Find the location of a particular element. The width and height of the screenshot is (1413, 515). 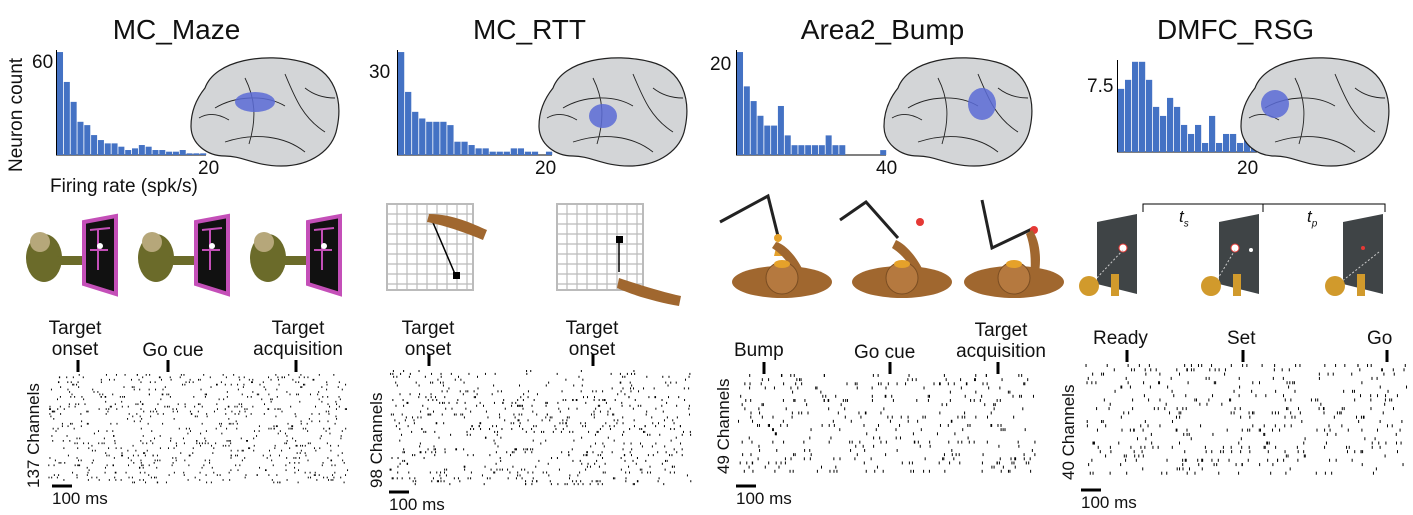

hist-ytick: 30 is located at coordinates (380, 72).